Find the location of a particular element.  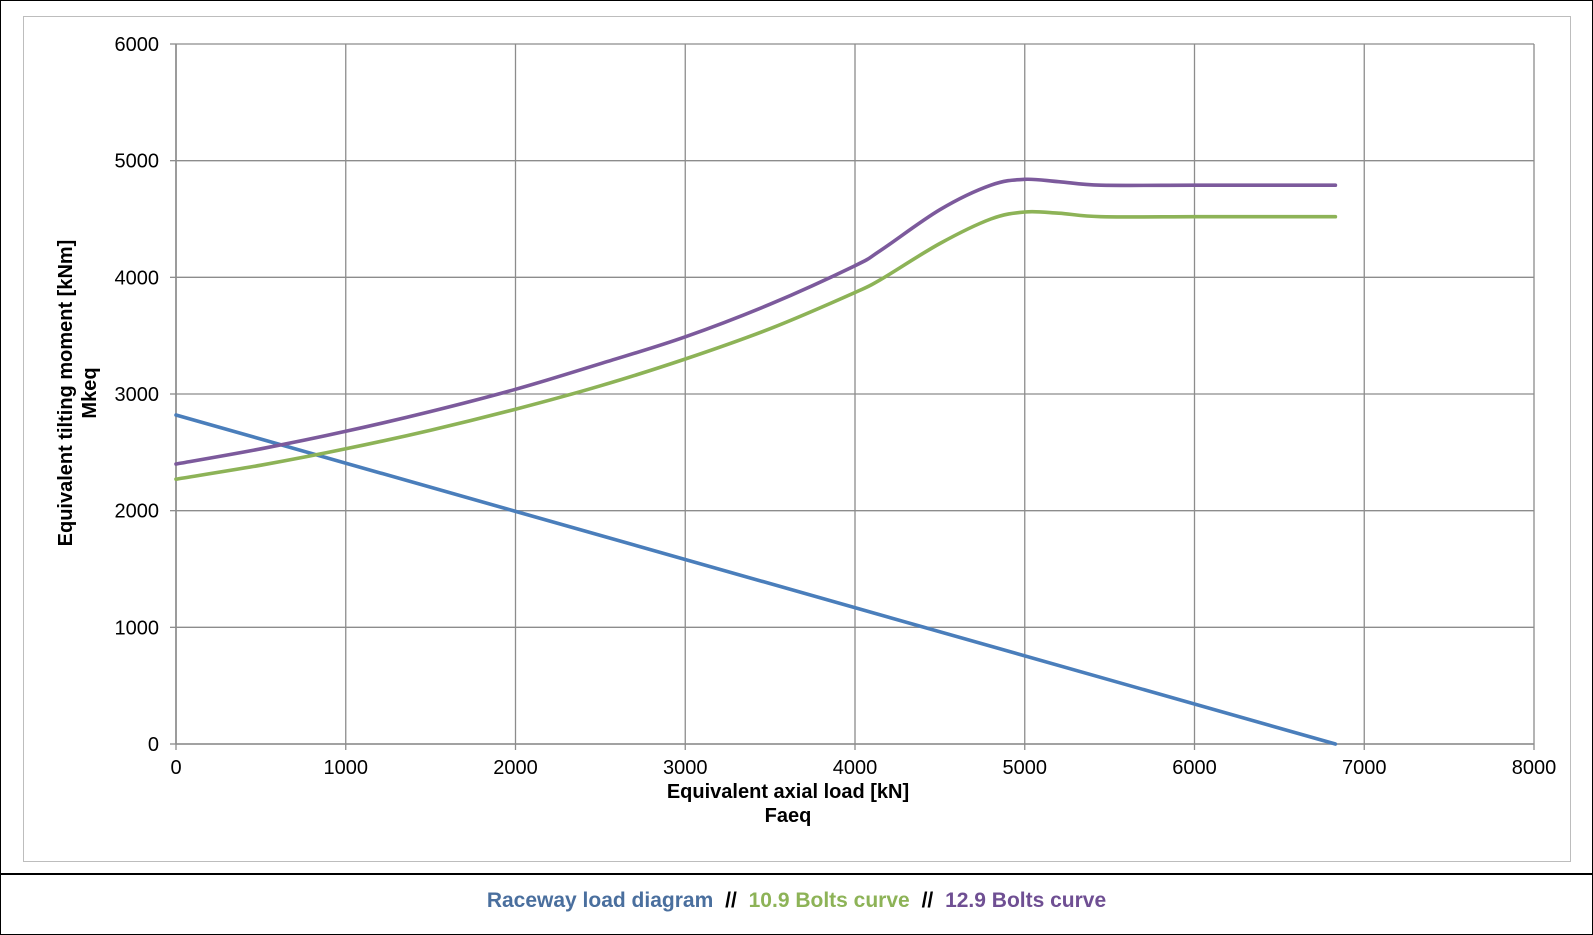

y-tick-label: 5000 is located at coordinates (137, 162).